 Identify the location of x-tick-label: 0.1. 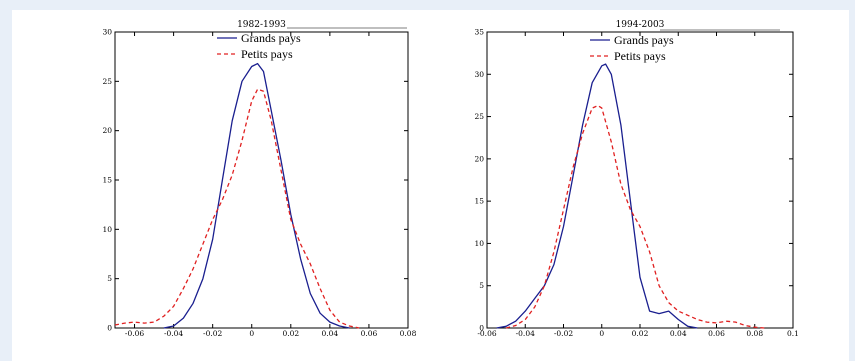
(793, 333).